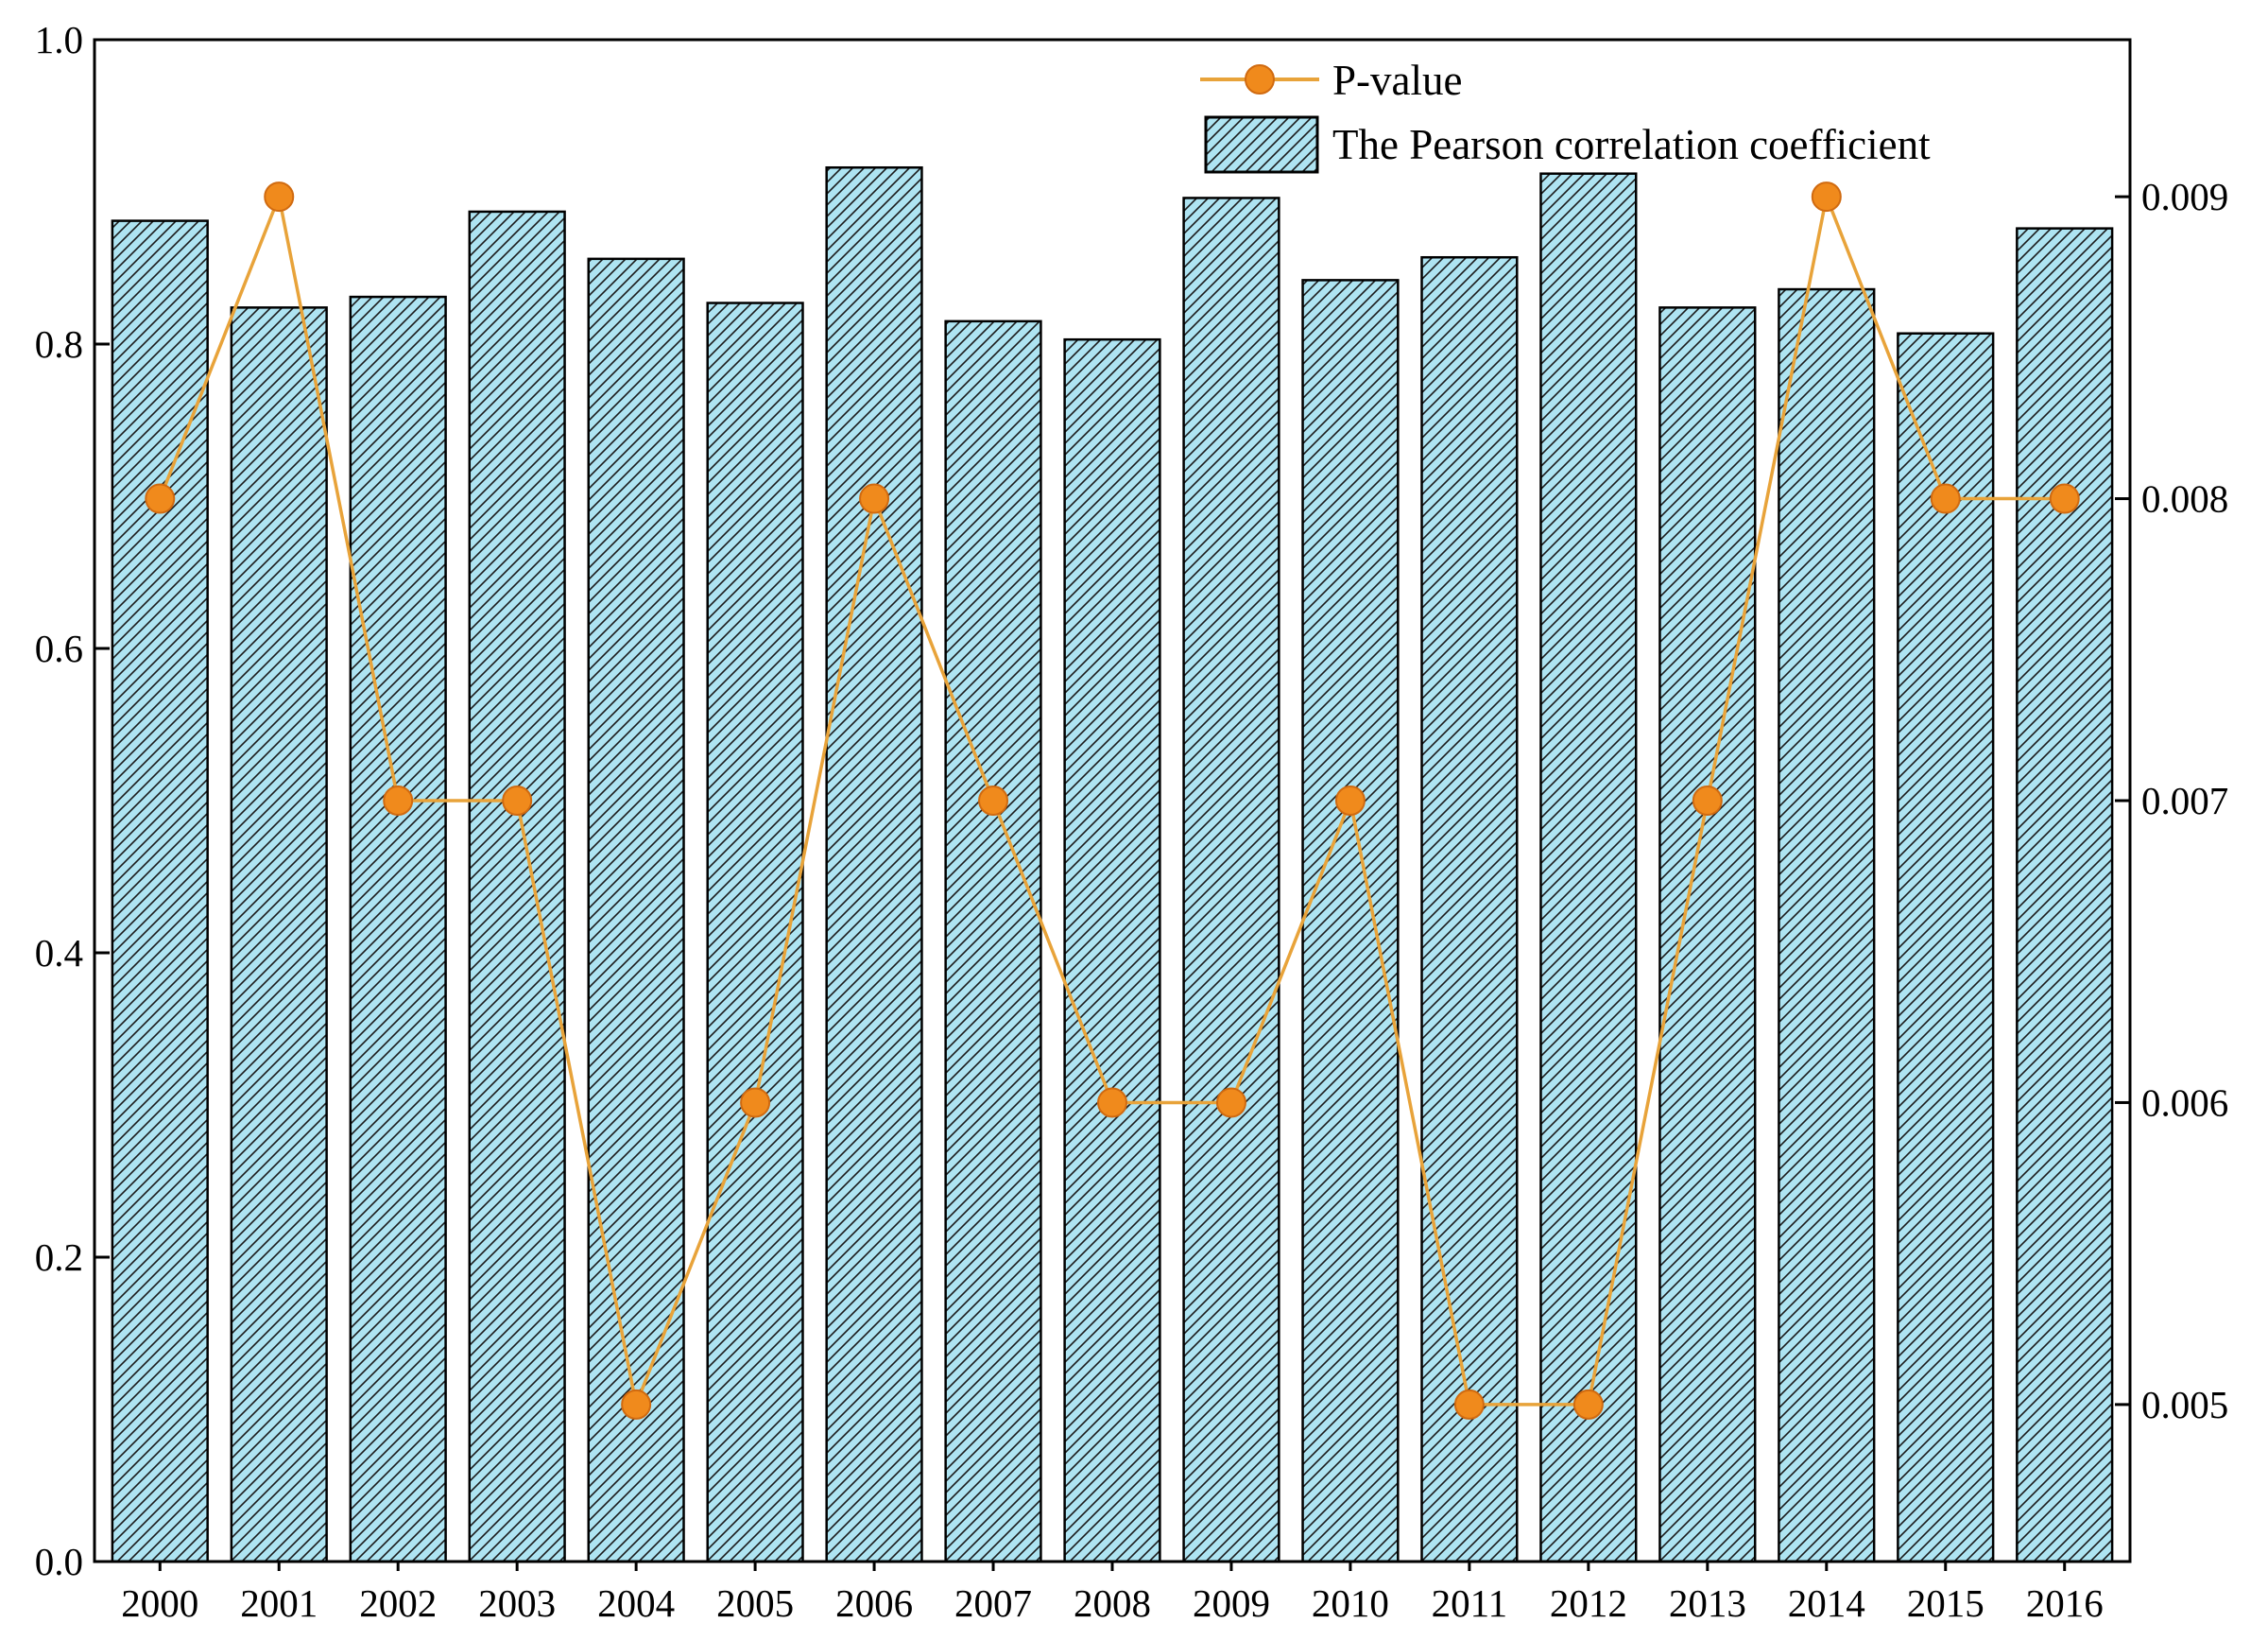 The image size is (2268, 1640). What do you see at coordinates (1260, 79) in the screenshot?
I see `legend-pvalue-marker` at bounding box center [1260, 79].